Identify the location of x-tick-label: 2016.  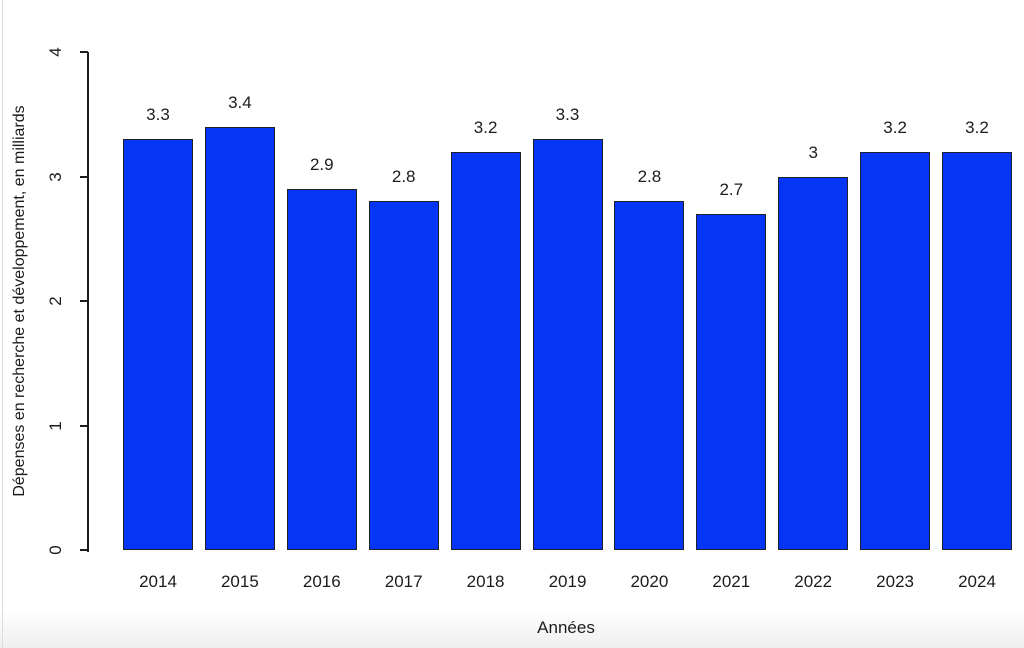
(321, 581).